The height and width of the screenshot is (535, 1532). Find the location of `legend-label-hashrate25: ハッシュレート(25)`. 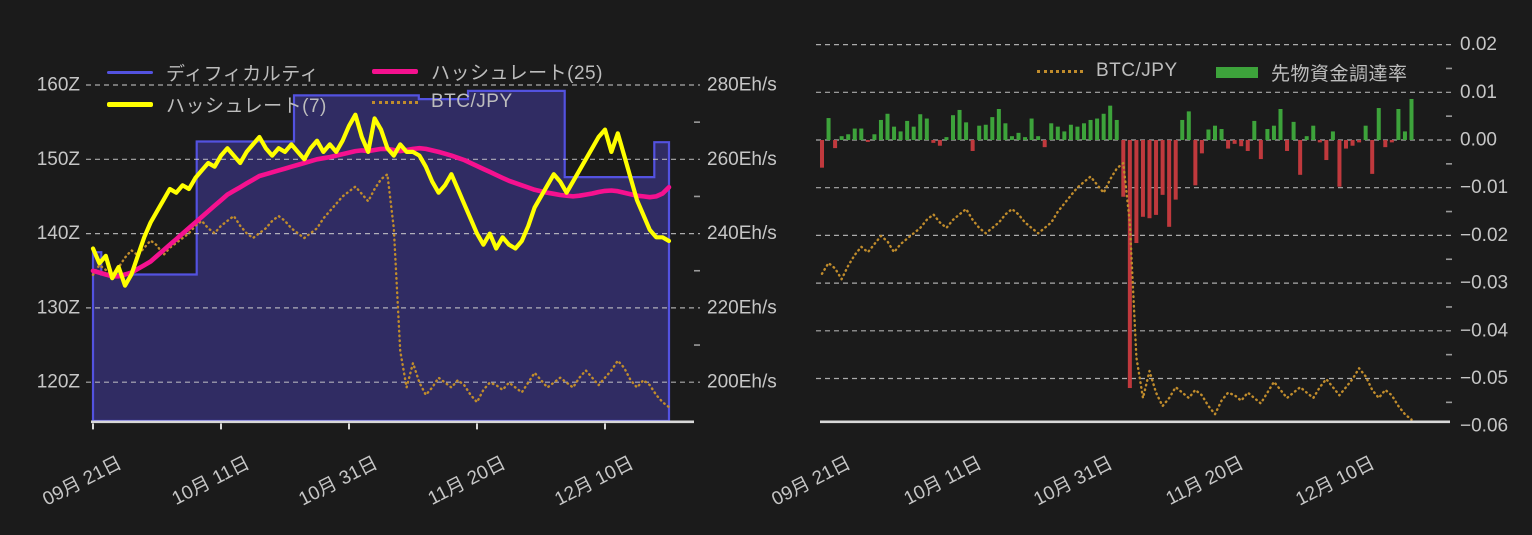

legend-label-hashrate25: ハッシュレート(25) is located at coordinates (517, 73).